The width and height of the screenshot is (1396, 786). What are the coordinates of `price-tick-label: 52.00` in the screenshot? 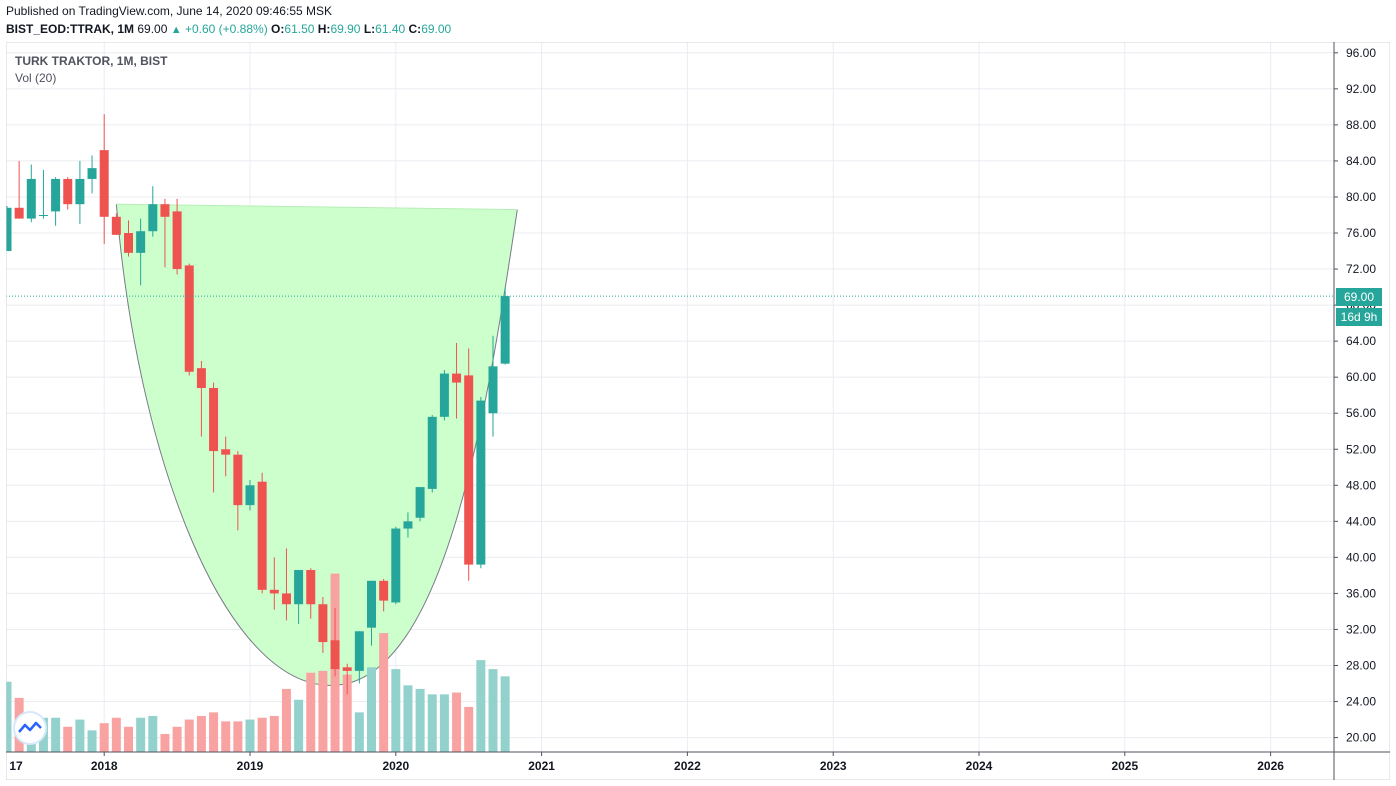 It's located at (1361, 449).